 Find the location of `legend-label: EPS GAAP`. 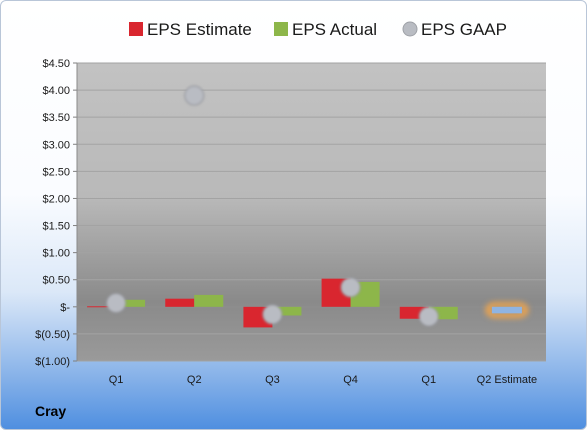

legend-label: EPS GAAP is located at coordinates (464, 29).